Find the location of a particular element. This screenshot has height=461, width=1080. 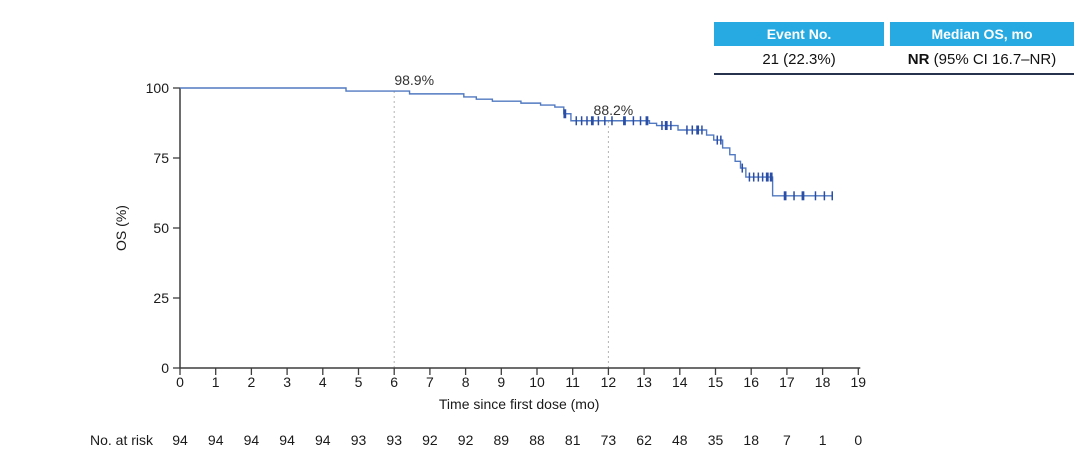

censor-marks is located at coordinates (698, 155).